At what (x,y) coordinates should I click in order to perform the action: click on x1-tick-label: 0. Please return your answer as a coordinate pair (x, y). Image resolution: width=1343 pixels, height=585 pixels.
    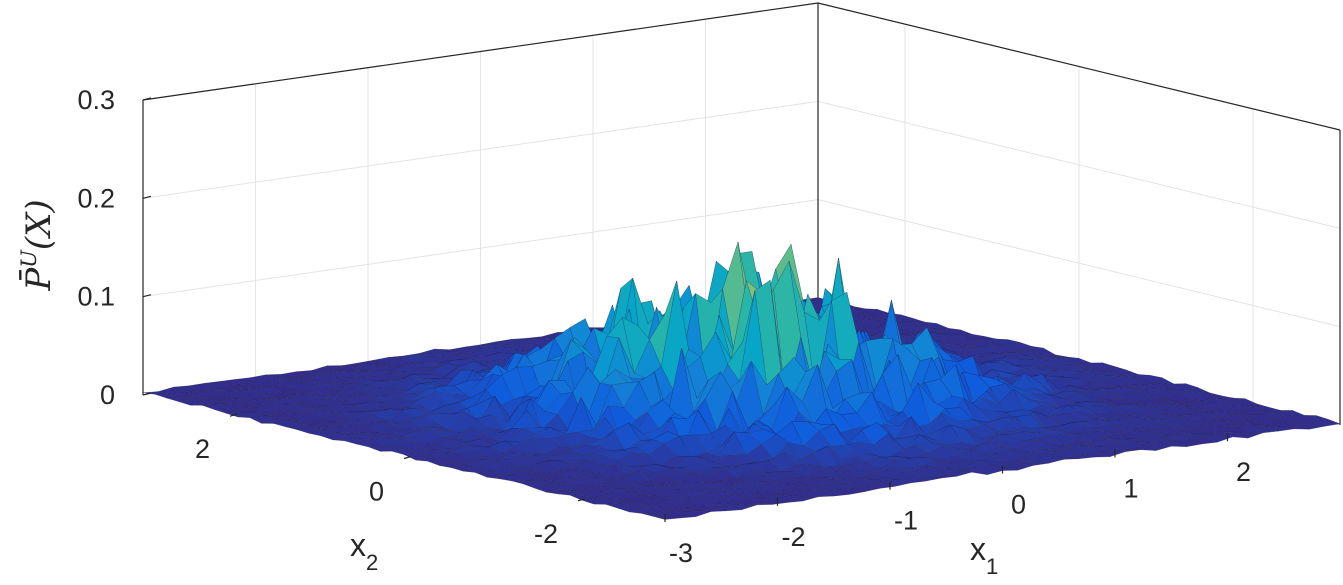
    Looking at the image, I should click on (1018, 505).